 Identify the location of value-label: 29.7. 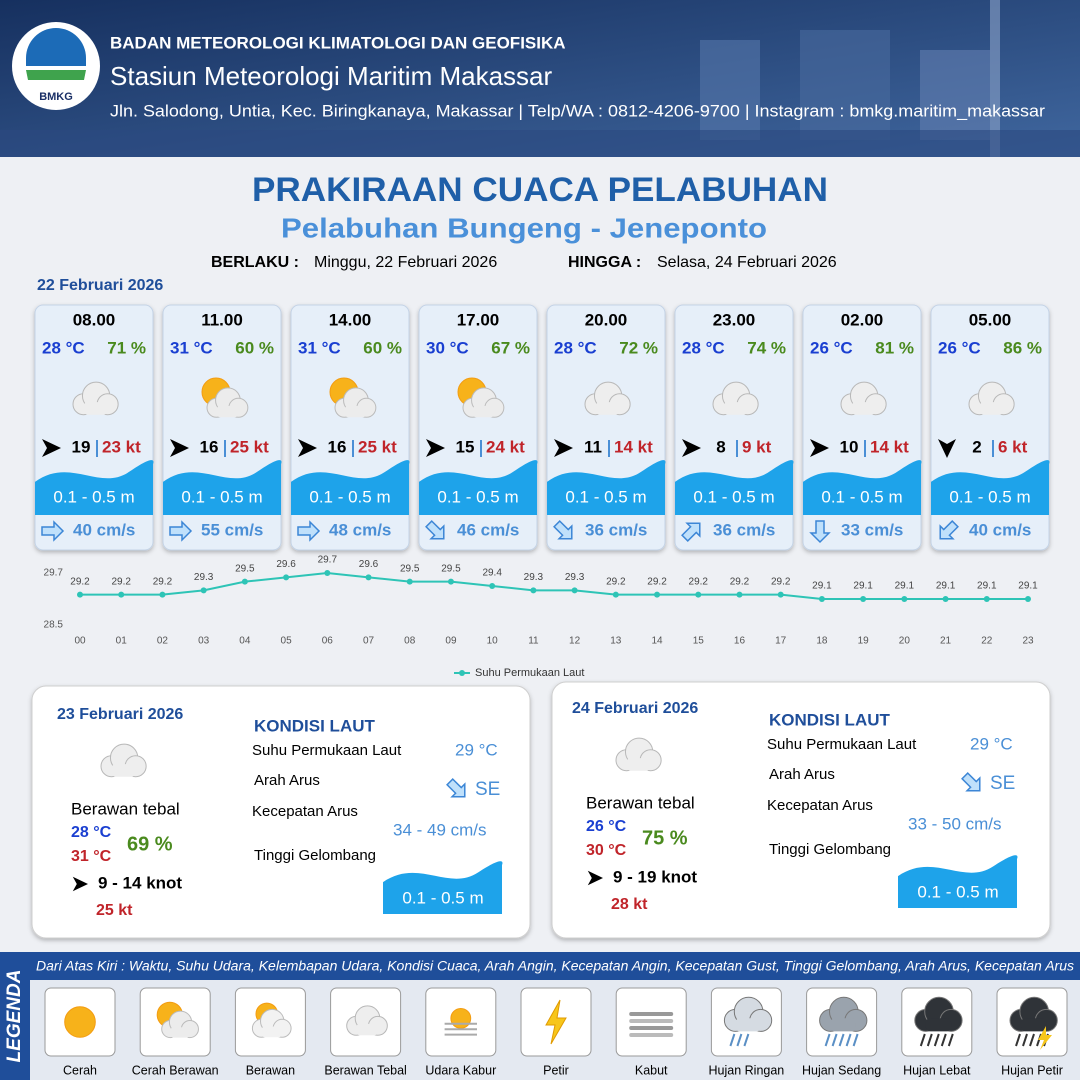
(328, 560).